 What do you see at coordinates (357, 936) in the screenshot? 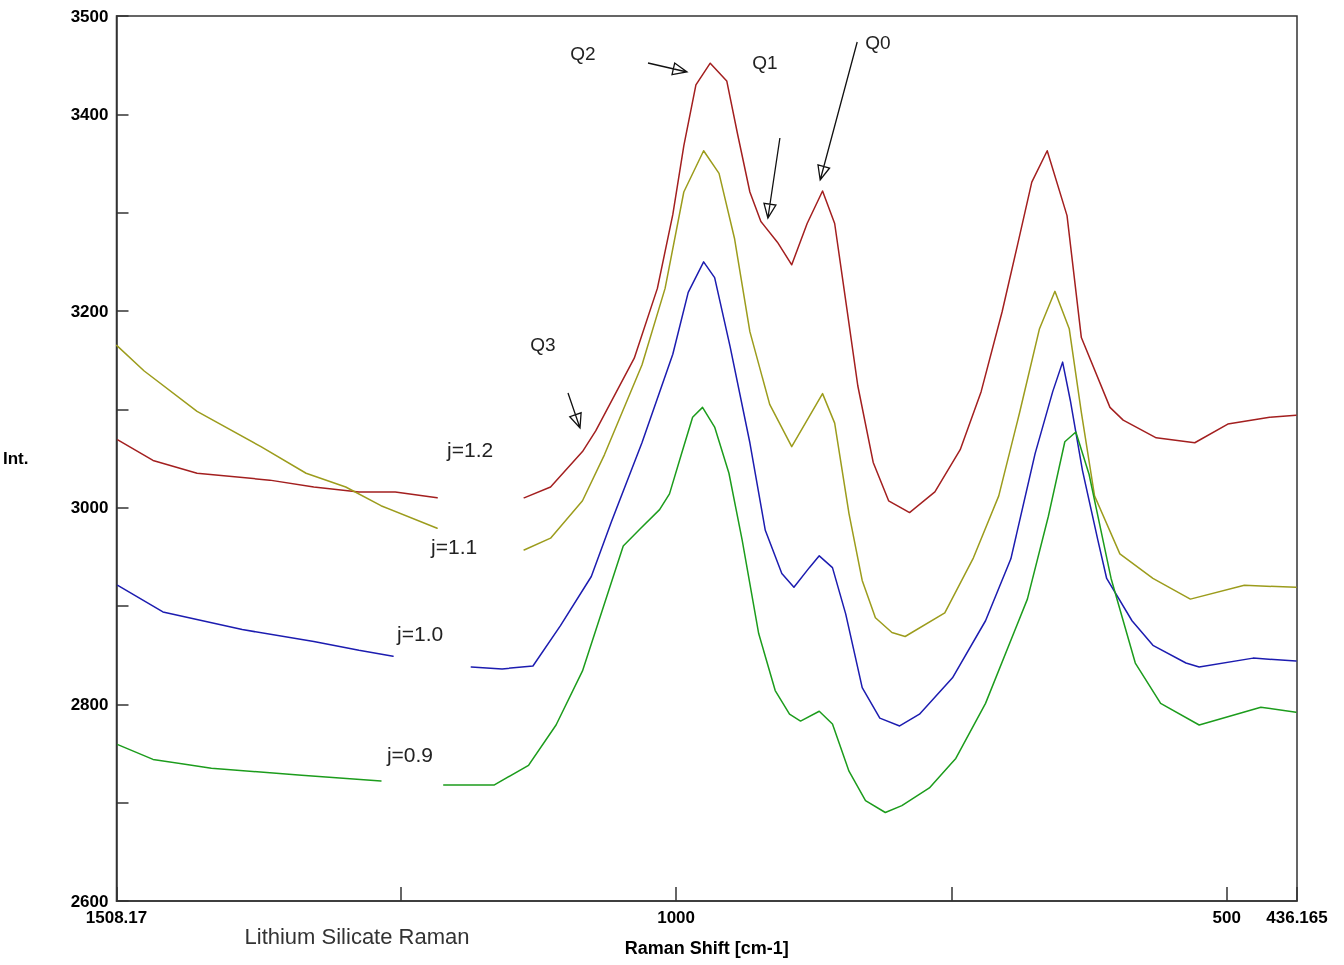
I see `text: Lithium Silicate Raman` at bounding box center [357, 936].